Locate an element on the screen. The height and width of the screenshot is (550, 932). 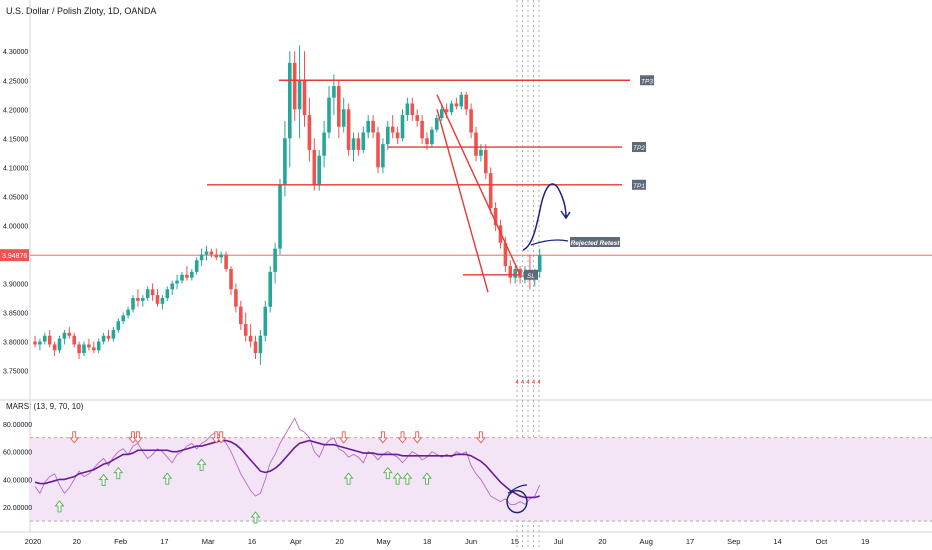
time-tick-label: Sep is located at coordinates (733, 541).